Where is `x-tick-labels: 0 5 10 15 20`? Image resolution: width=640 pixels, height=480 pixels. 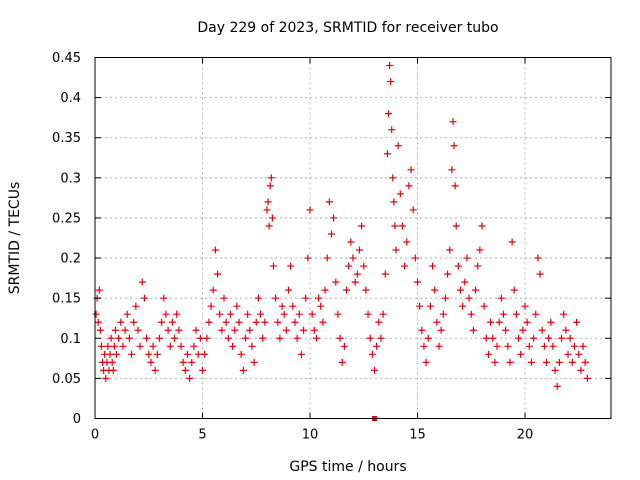
x-tick-labels: 0 5 10 15 20 is located at coordinates (312, 435).